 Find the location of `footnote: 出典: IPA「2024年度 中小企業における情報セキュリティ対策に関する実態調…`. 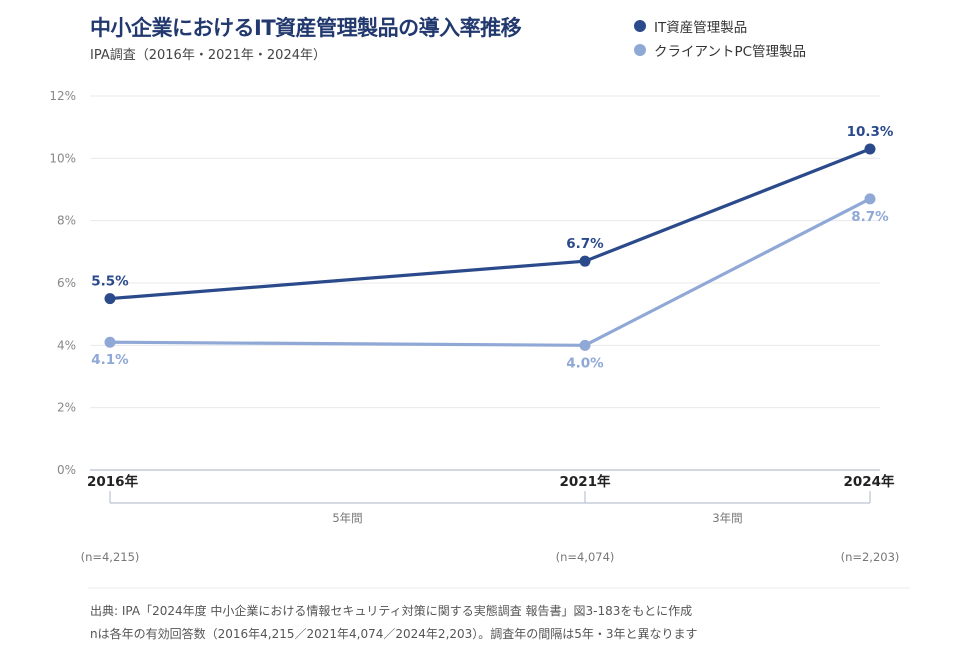

footnote: 出典: IPA「2024年度 中小企業における情報セキュリティ対策に関する実態調… is located at coordinates (394, 623).